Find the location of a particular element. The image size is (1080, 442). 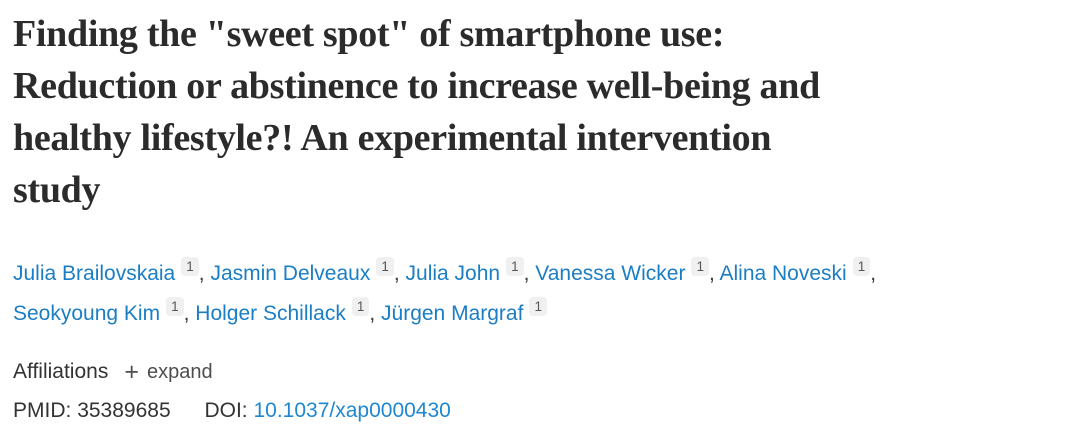

article-title-line: study is located at coordinates (57, 190).